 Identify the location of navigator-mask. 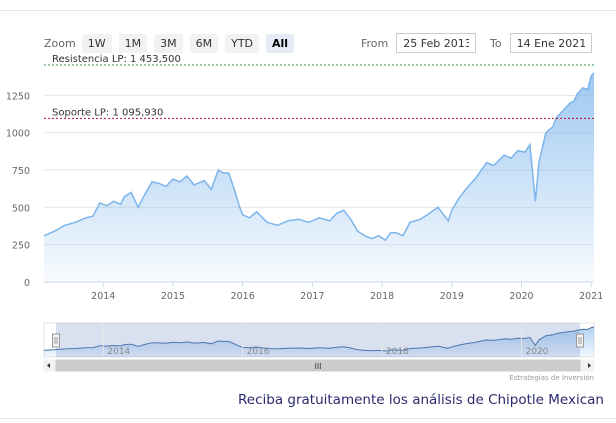
(318, 340).